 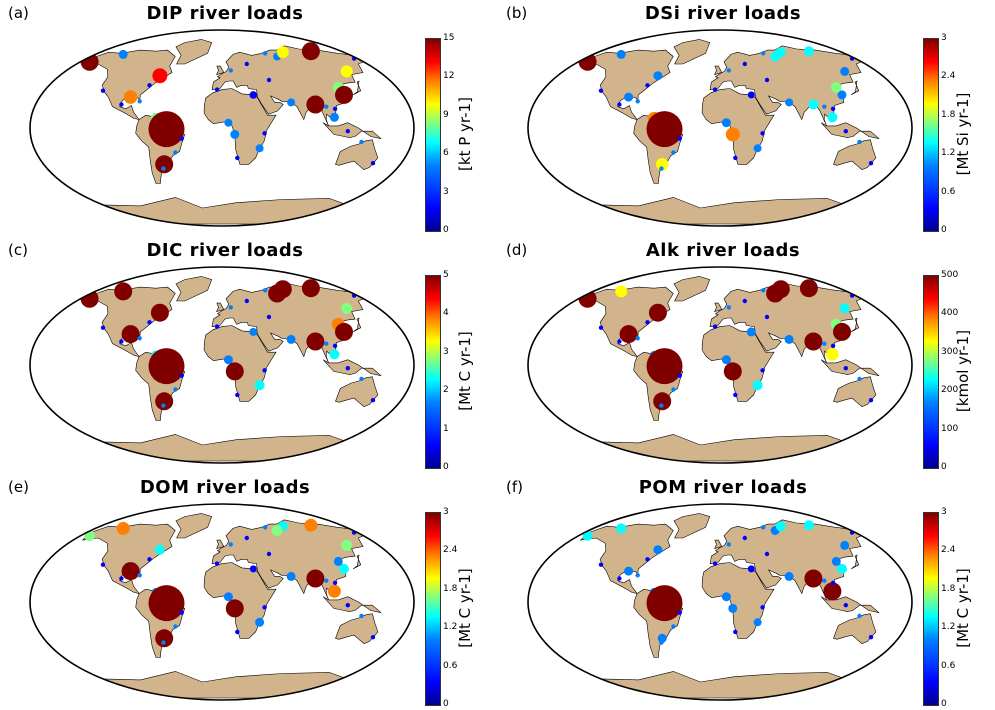 I want to click on river-marker-mekong, so click(x=334, y=117).